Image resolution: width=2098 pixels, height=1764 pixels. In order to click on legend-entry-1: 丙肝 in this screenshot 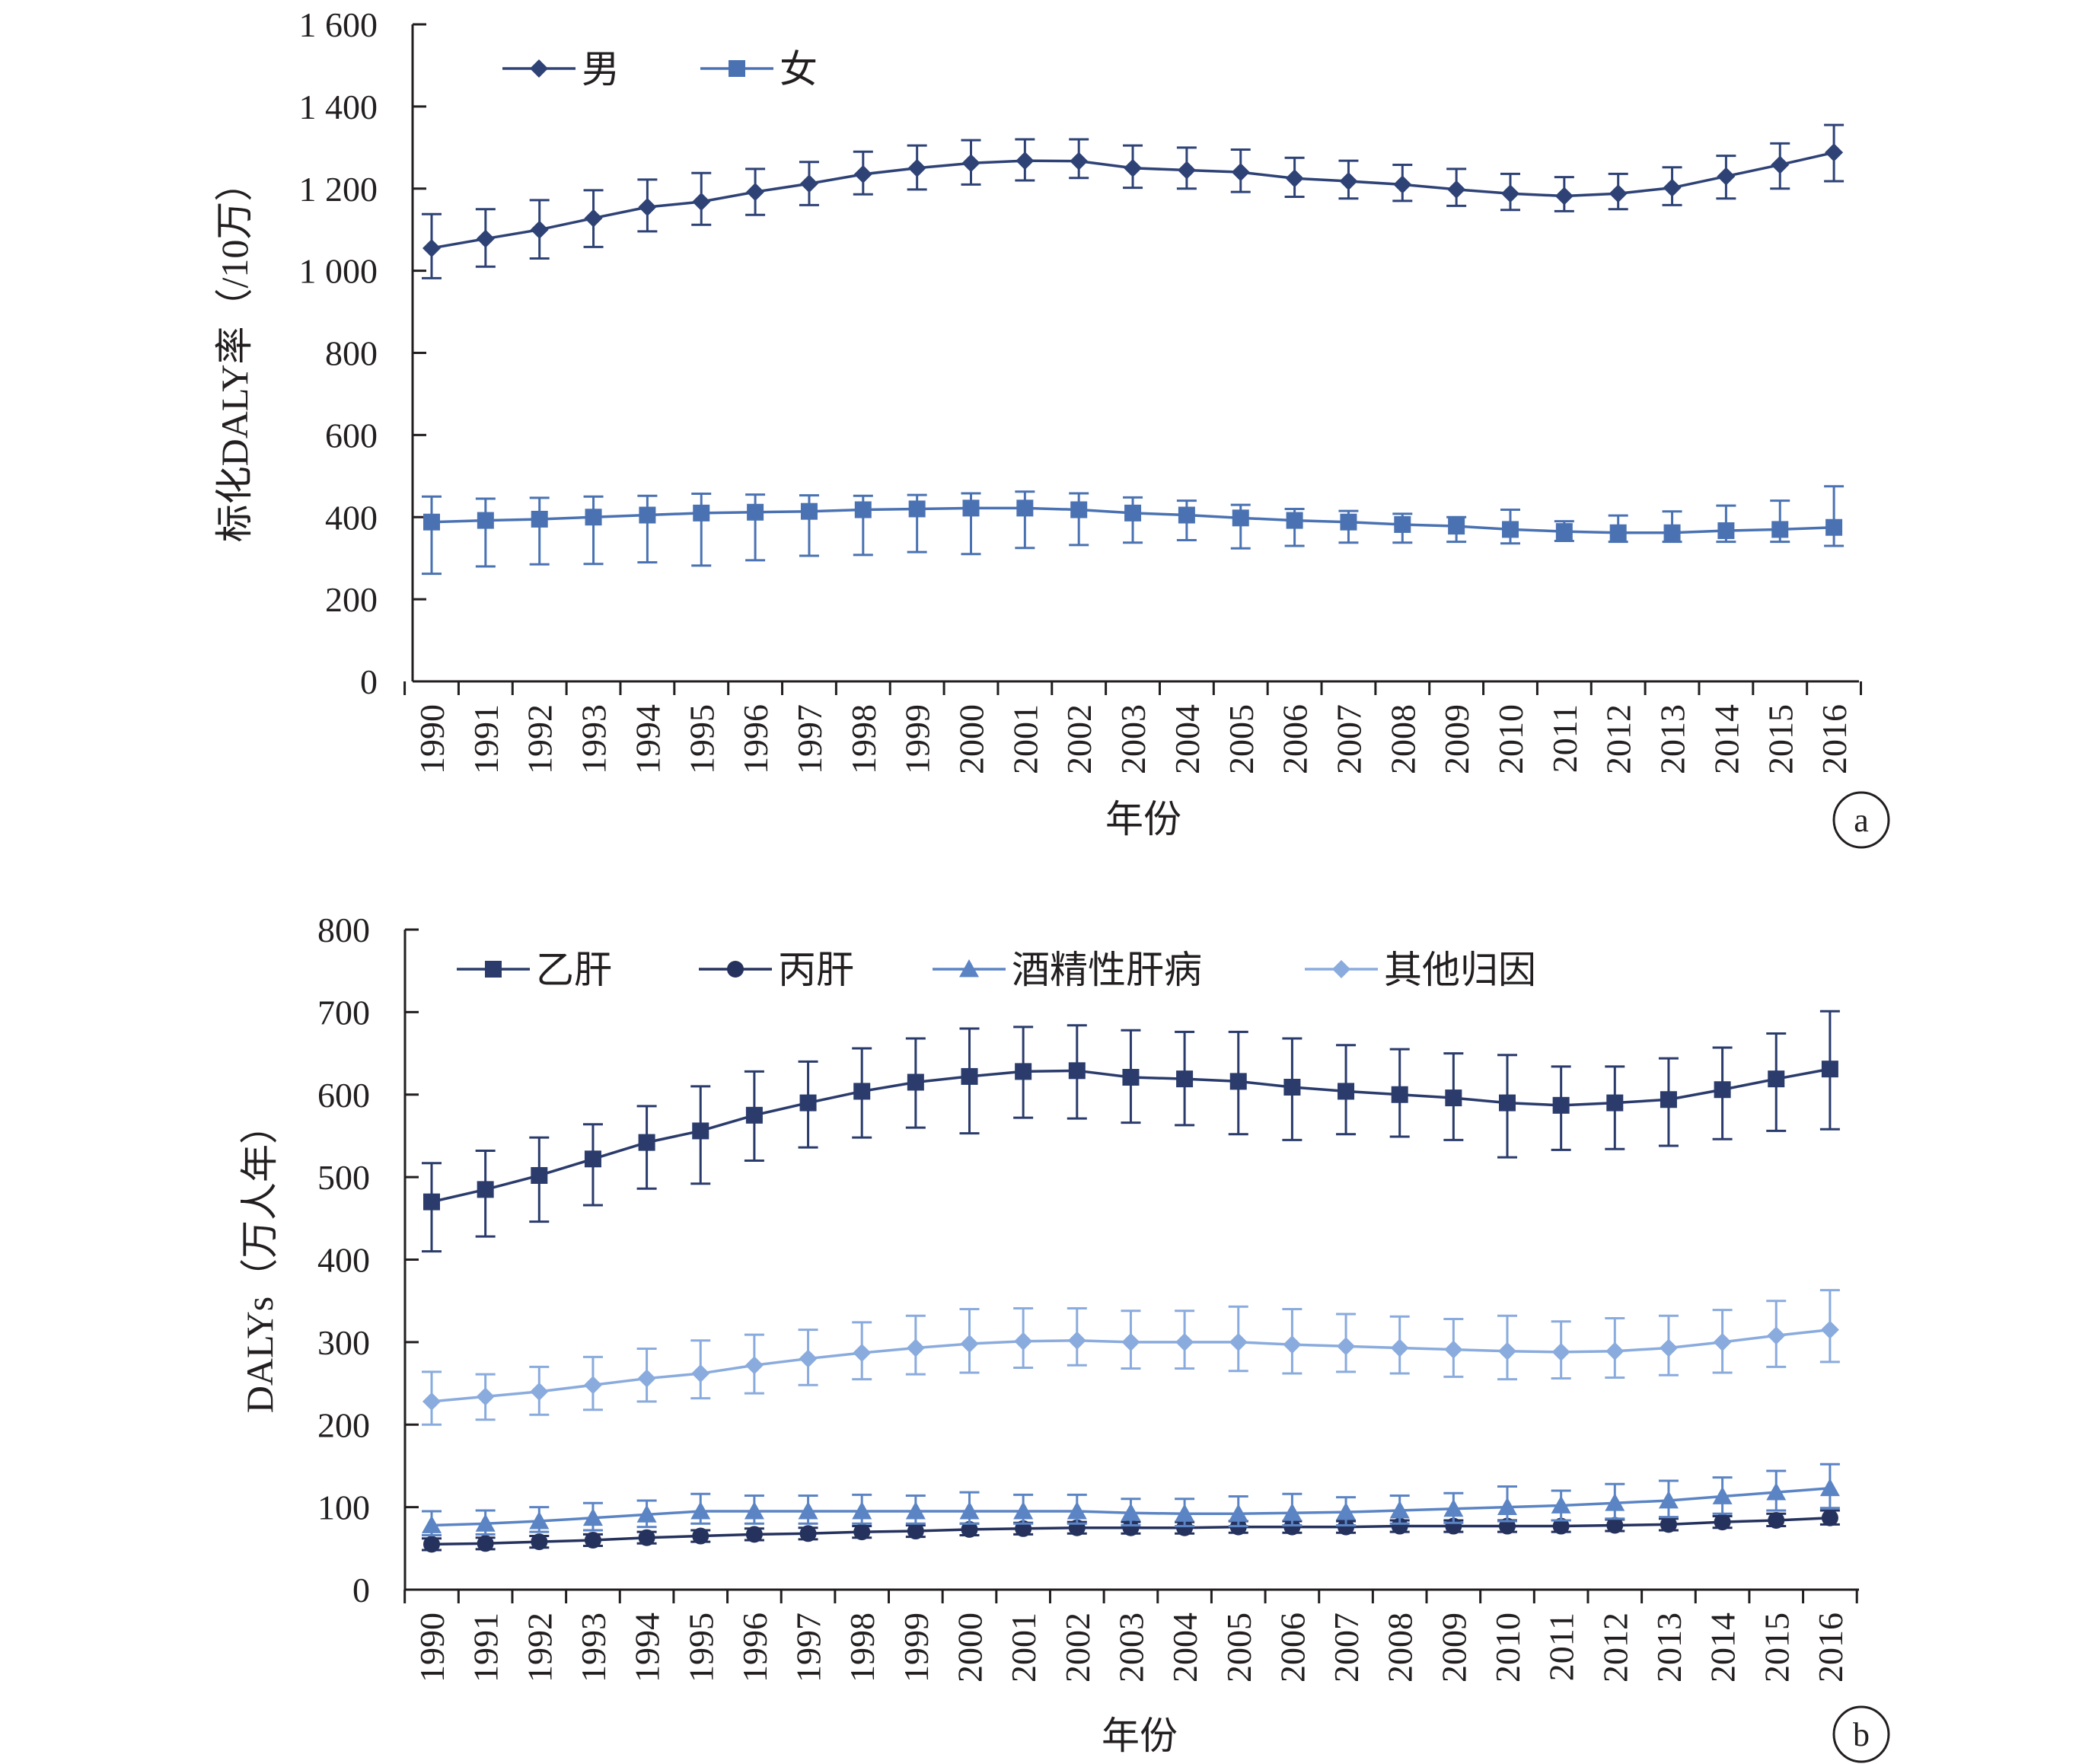, I will do `click(776, 970)`.